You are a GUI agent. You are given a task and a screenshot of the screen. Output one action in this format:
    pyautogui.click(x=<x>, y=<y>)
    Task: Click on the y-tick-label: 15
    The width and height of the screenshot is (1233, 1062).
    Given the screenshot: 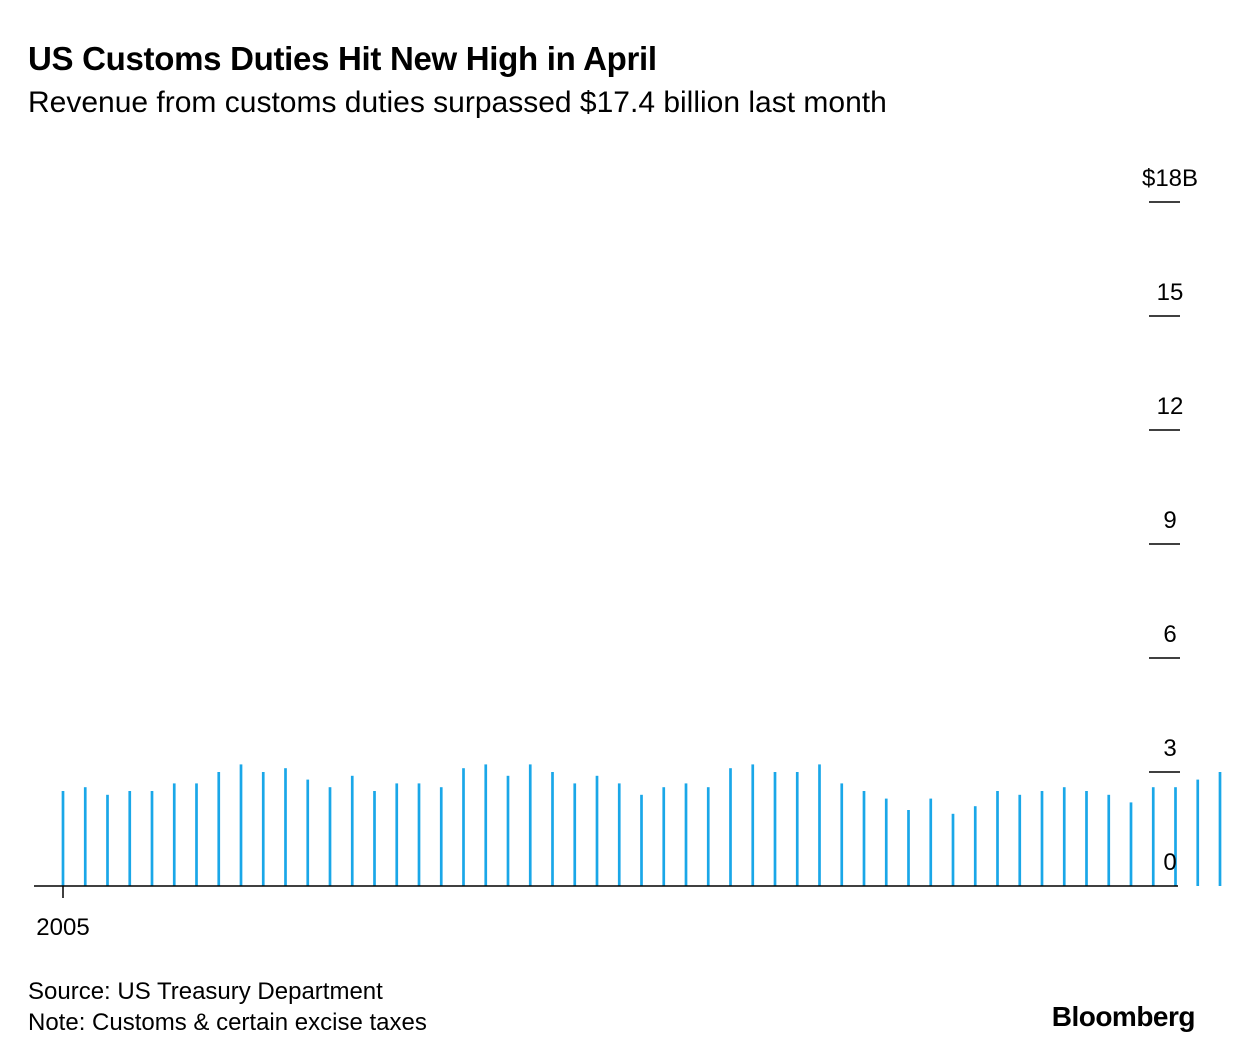 What is the action you would take?
    pyautogui.click(x=1170, y=292)
    